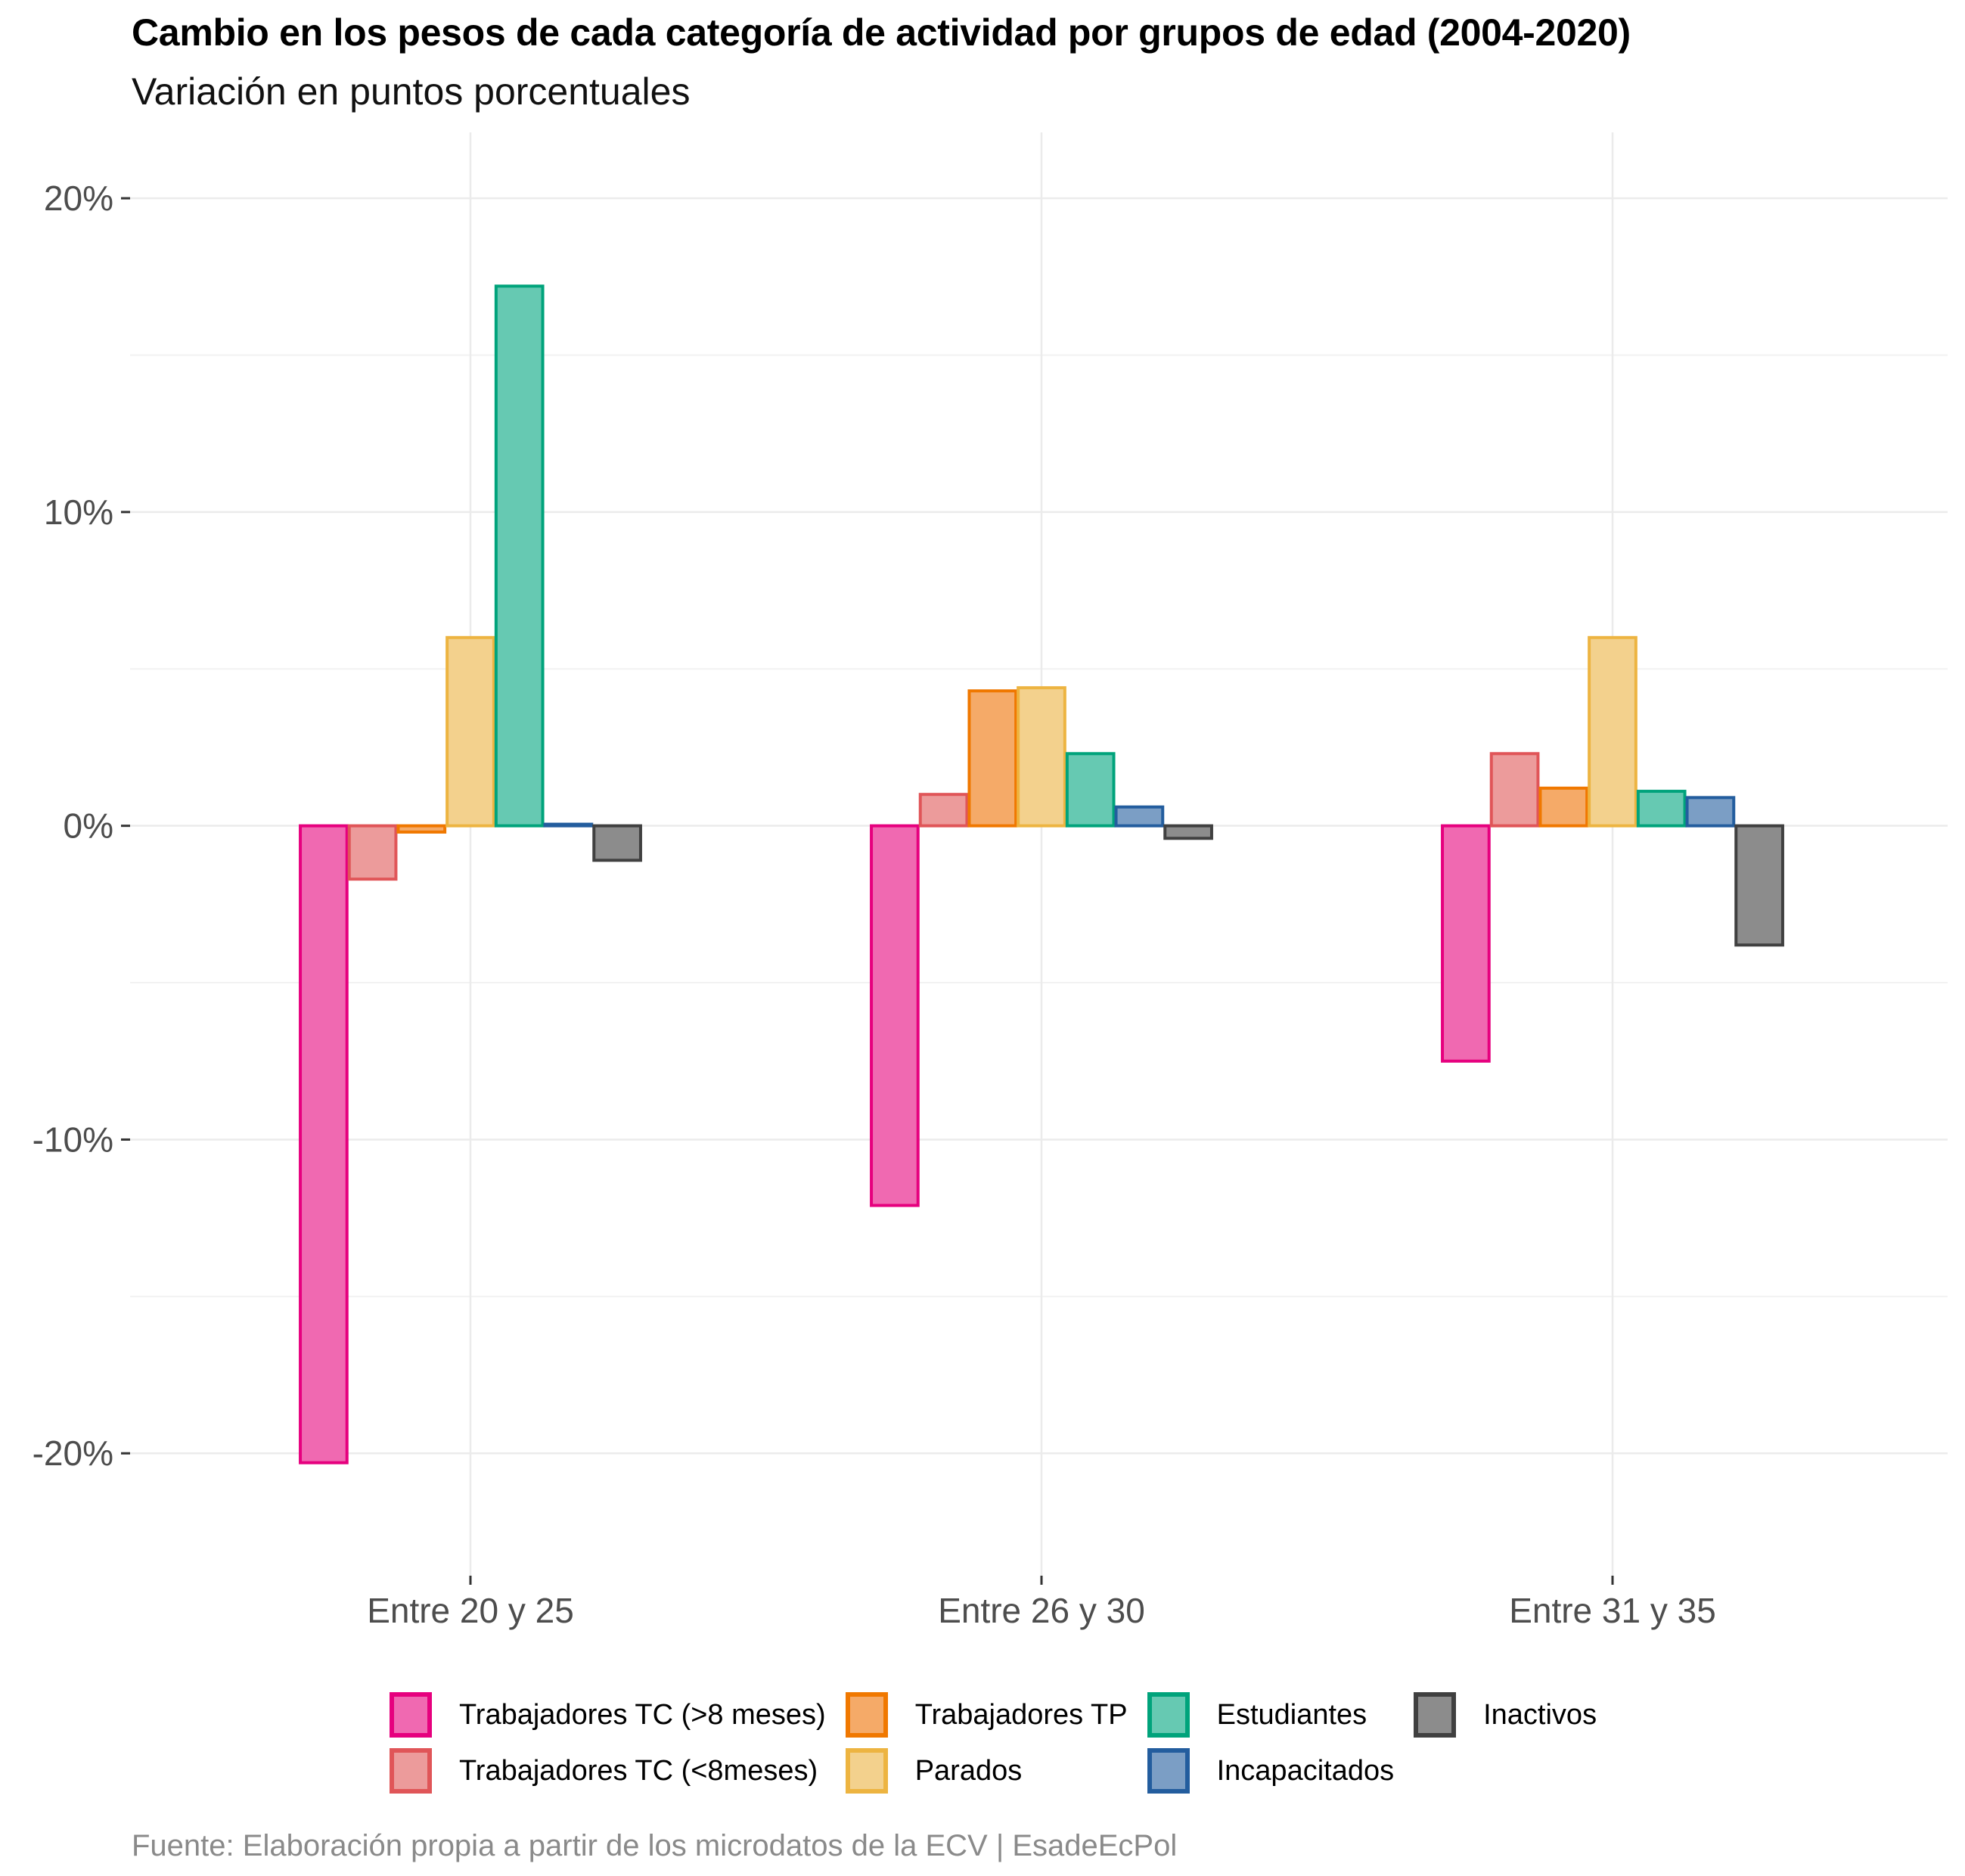  Describe the element at coordinates (1540, 1715) in the screenshot. I see `legend-label: Inactivos` at that location.